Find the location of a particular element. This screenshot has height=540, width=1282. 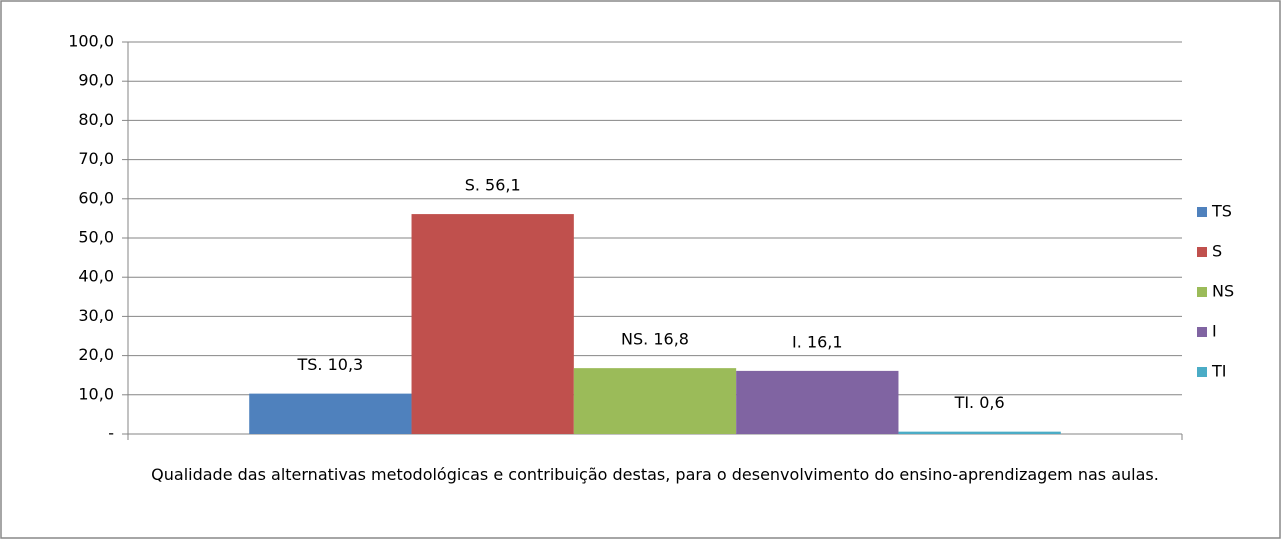

data-label: NS. 16,8 is located at coordinates (655, 339).